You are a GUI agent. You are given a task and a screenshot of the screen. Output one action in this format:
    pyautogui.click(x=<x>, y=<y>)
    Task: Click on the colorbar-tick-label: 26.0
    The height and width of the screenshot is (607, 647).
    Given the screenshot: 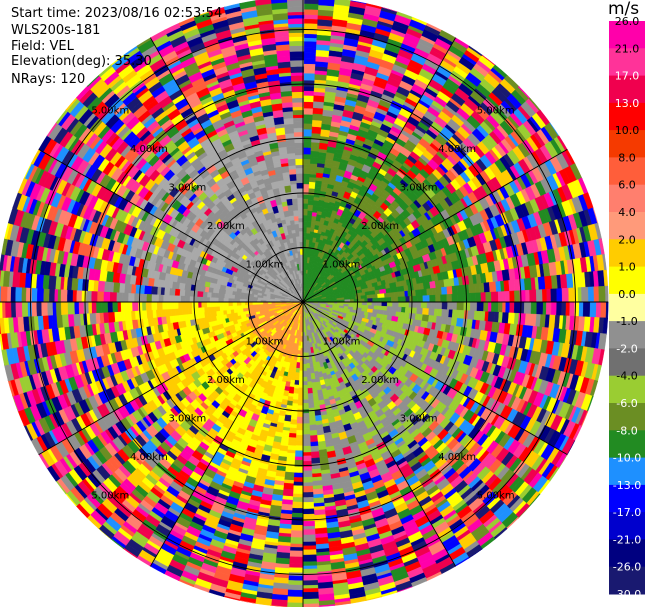 What is the action you would take?
    pyautogui.click(x=627, y=21)
    